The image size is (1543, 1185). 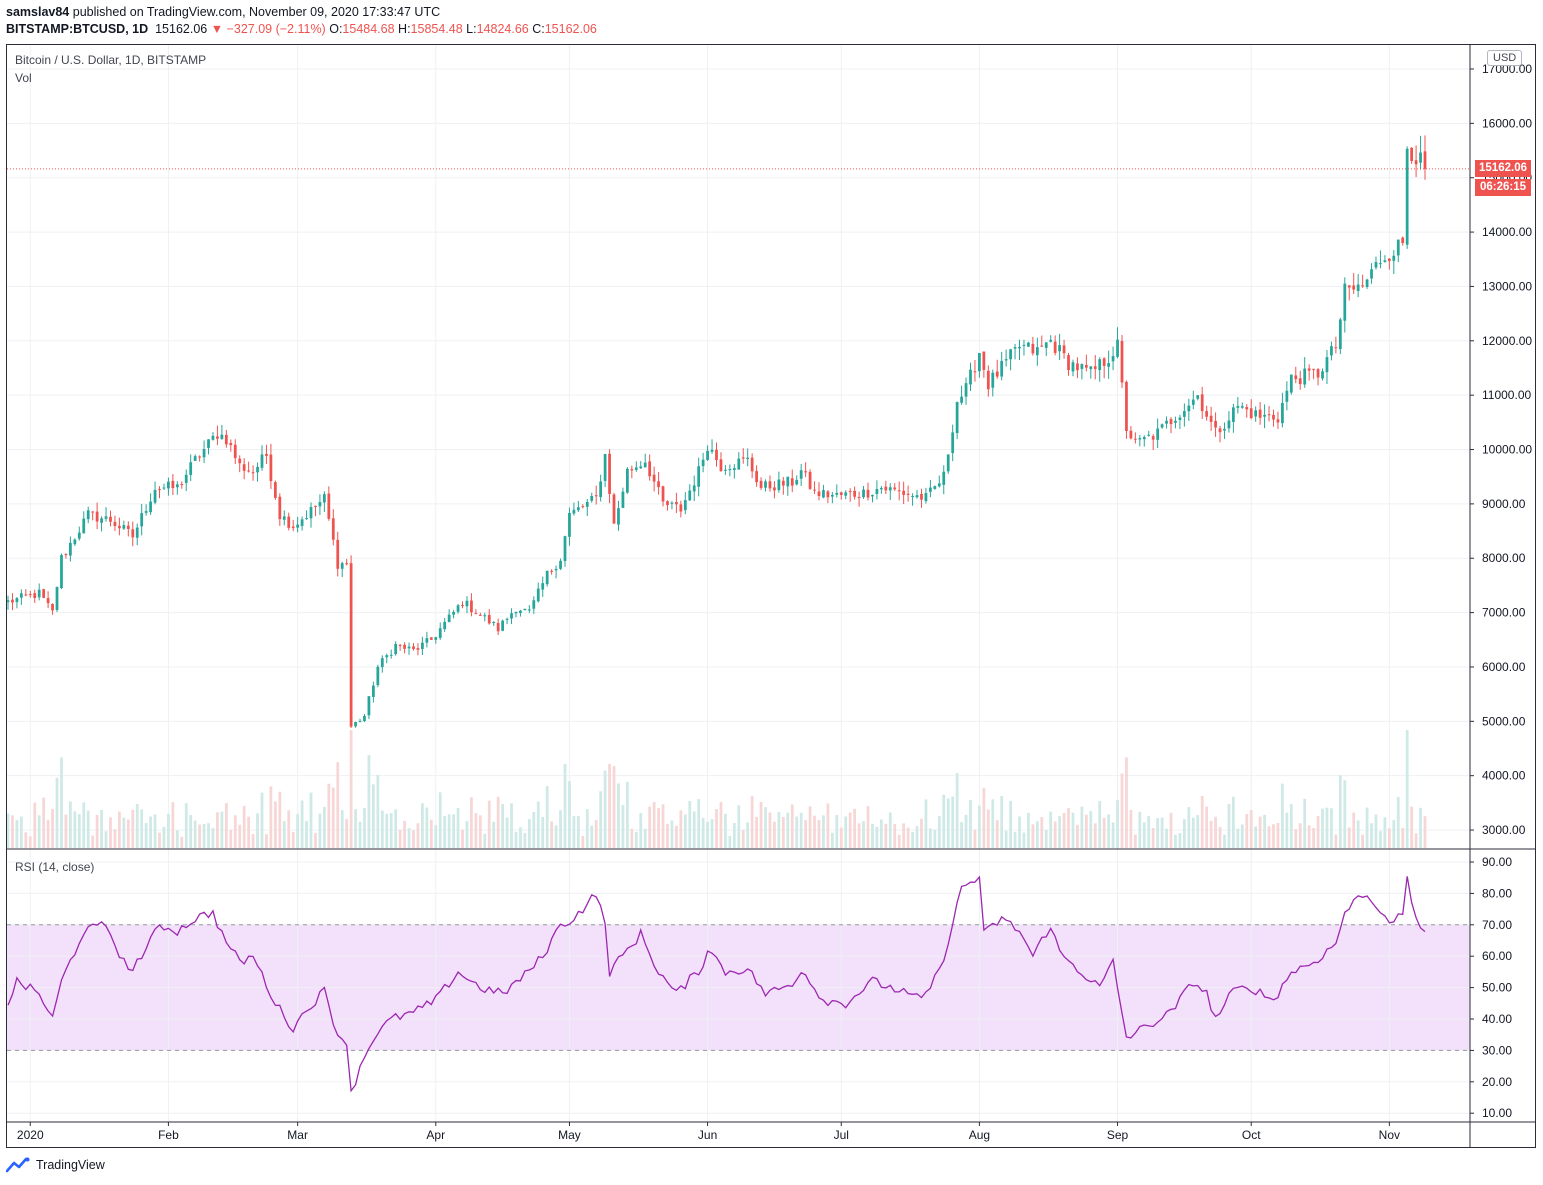 I want to click on open-value: 15484.68, so click(x=368, y=29).